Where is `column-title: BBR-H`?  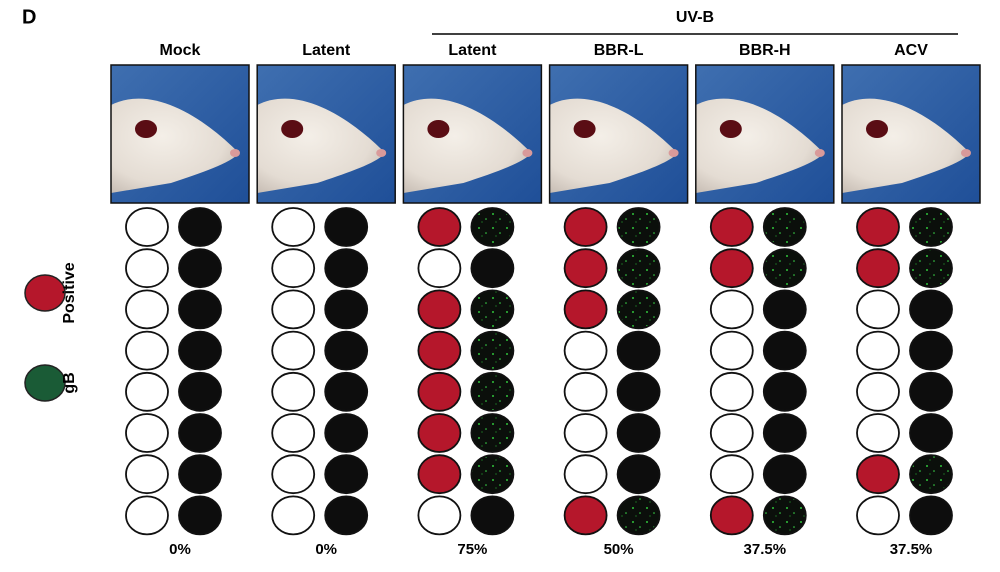 column-title: BBR-H is located at coordinates (765, 50).